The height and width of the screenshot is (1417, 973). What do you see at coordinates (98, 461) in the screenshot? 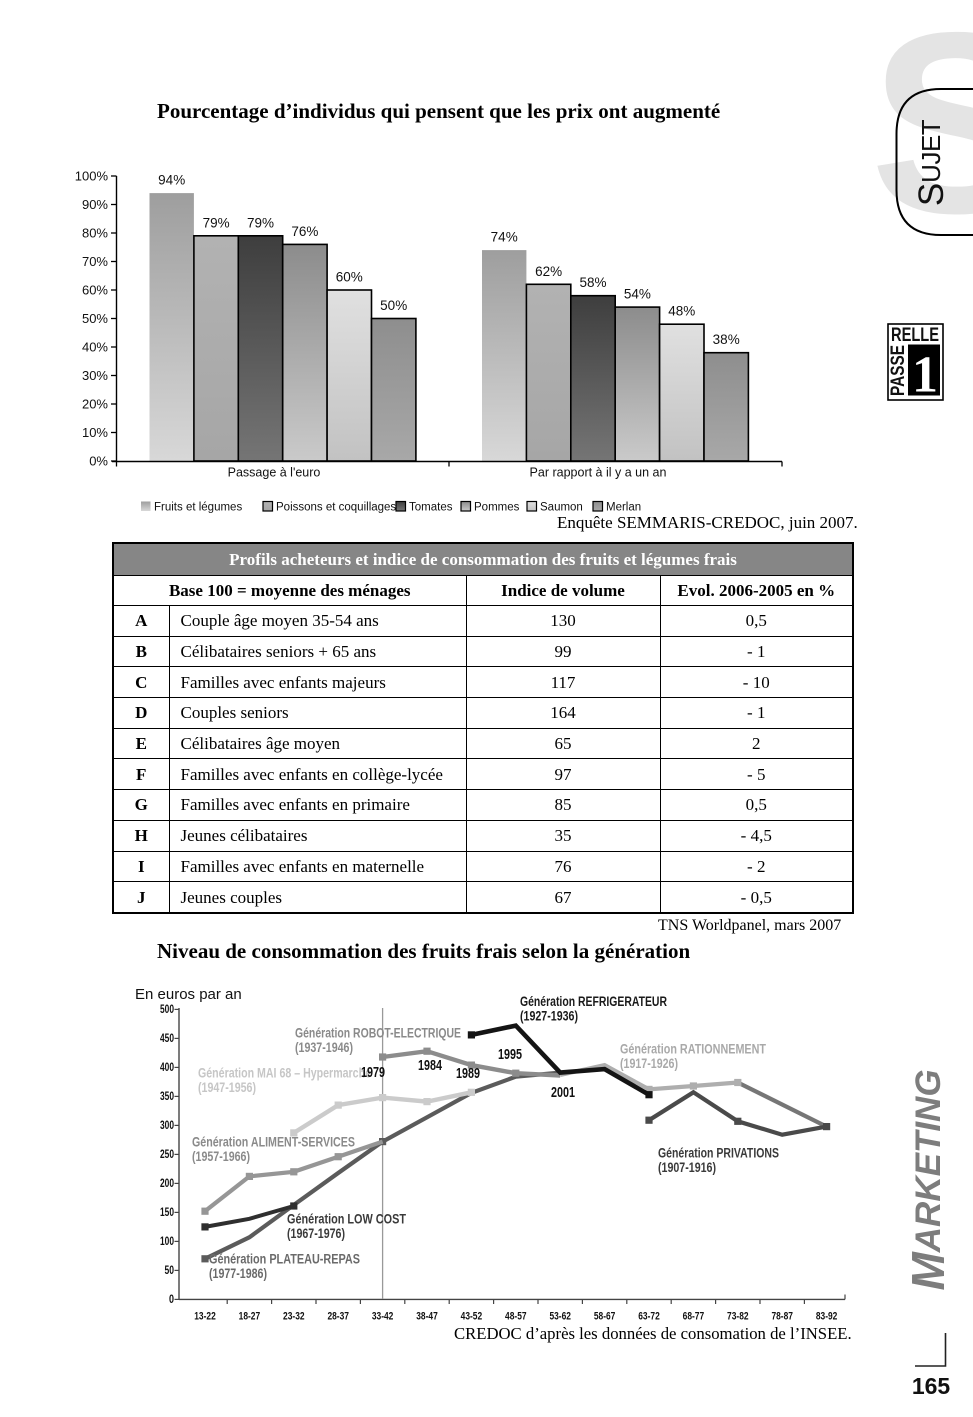
I see `svg-text: 0%` at bounding box center [98, 461].